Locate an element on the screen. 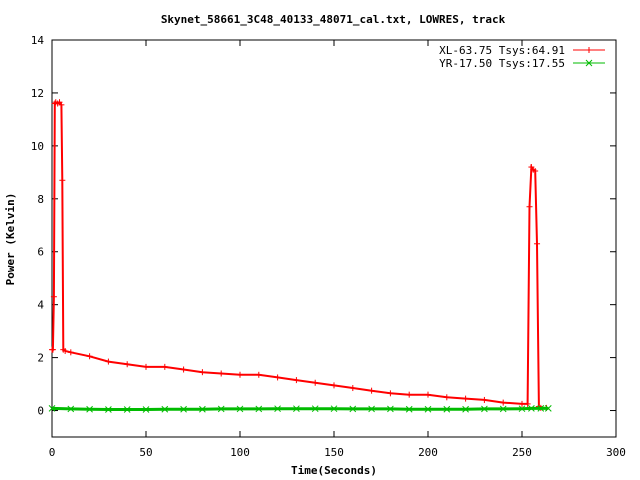 The width and height of the screenshot is (640, 480). y-tick-label: 14 is located at coordinates (38, 40).